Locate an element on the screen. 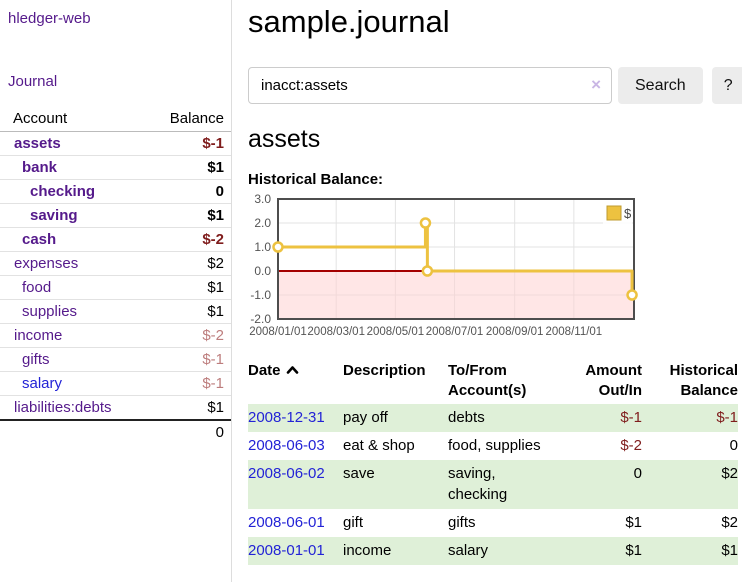  x-tick-label: 2008/07/01 is located at coordinates (455, 332).